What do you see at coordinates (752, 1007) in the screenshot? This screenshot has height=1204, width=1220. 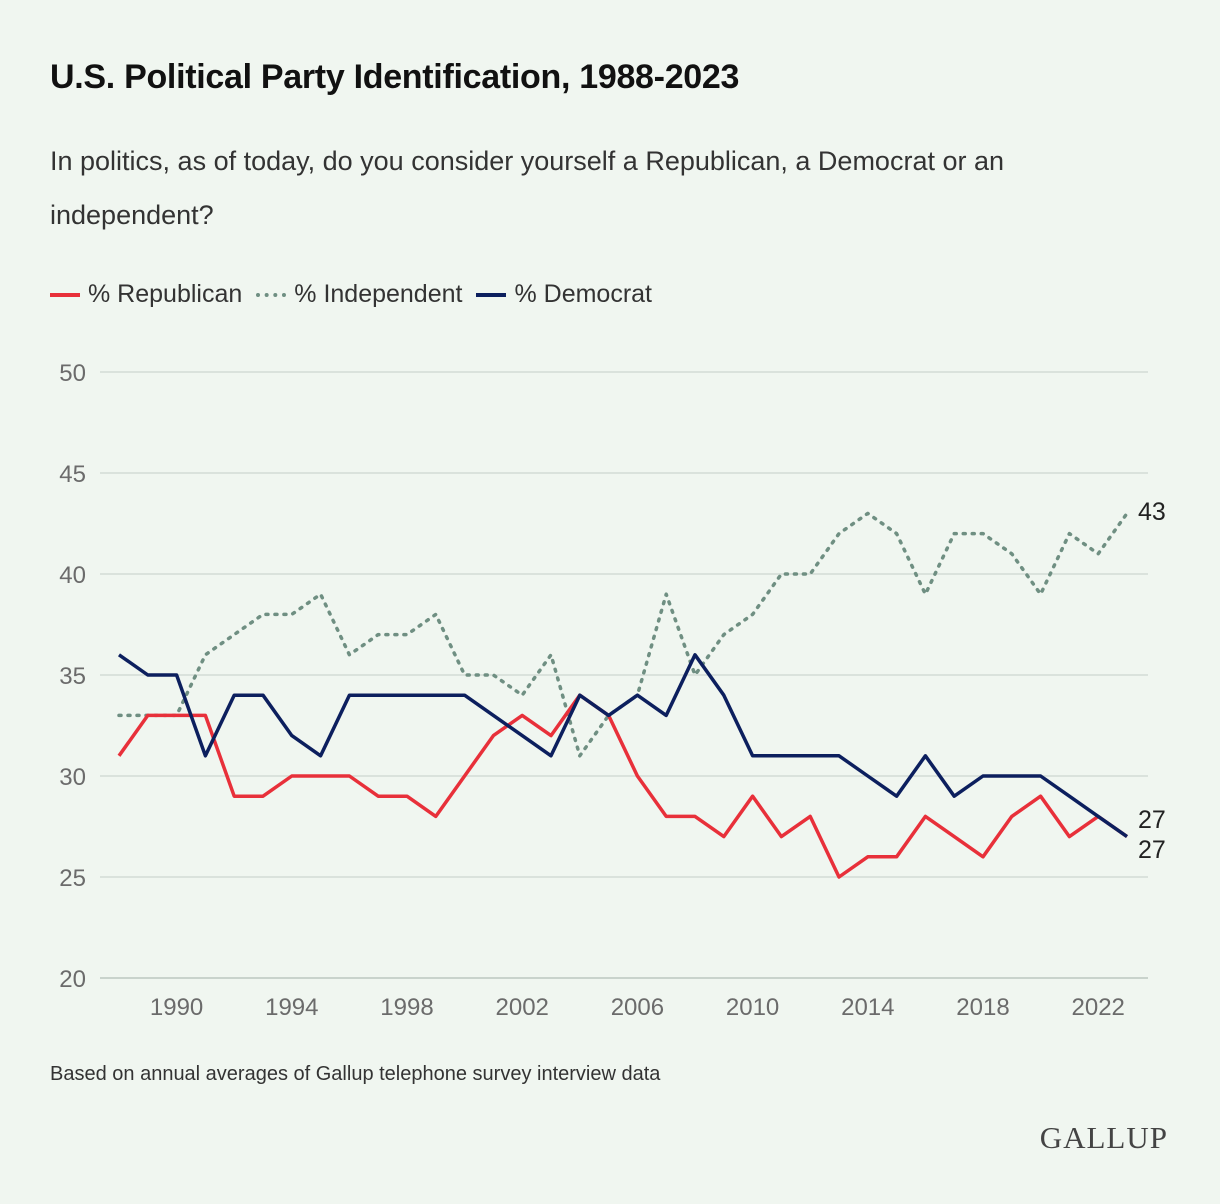 I see `x-tick-label-2010: 2010` at bounding box center [752, 1007].